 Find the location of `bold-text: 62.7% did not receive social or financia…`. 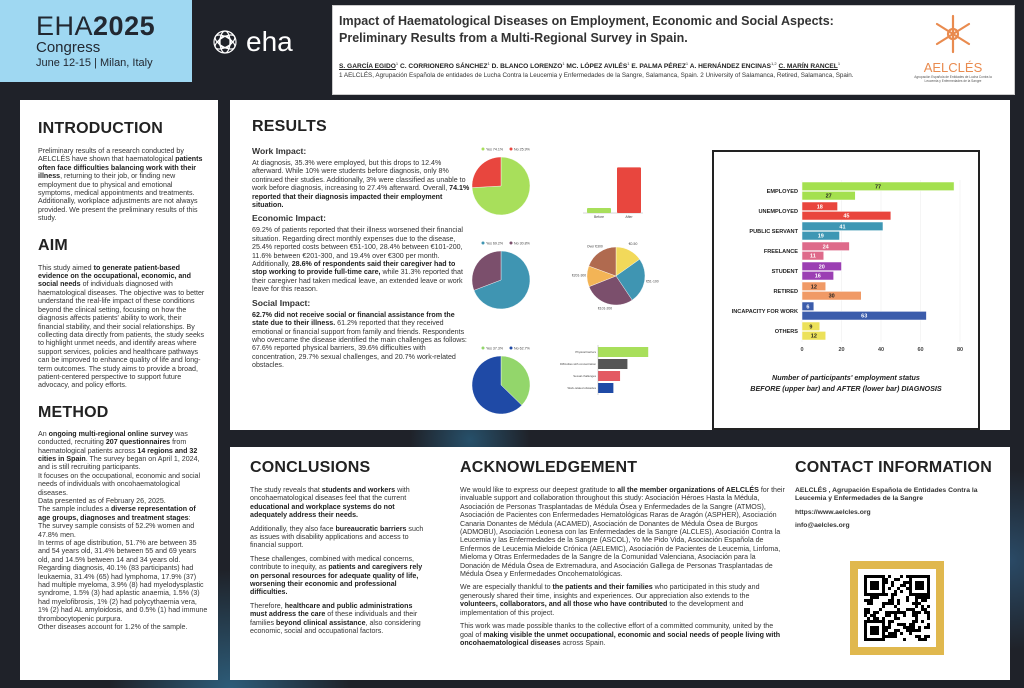

bold-text: 62.7% did not receive social or financia… is located at coordinates (353, 319).